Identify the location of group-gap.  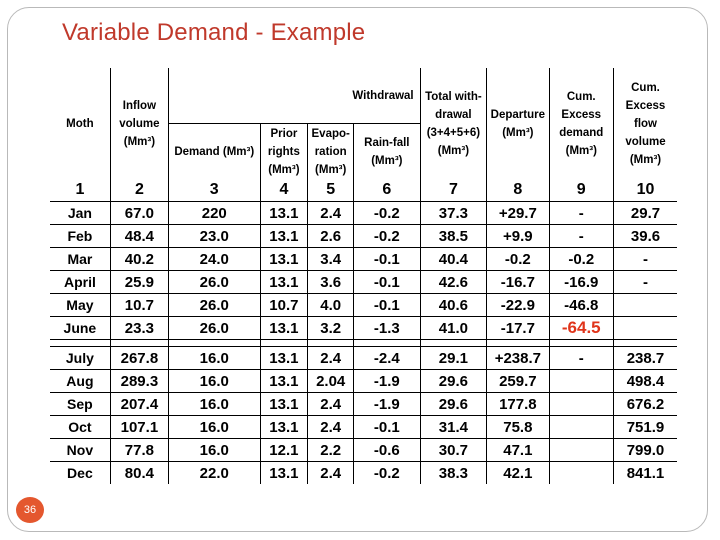
(363, 343).